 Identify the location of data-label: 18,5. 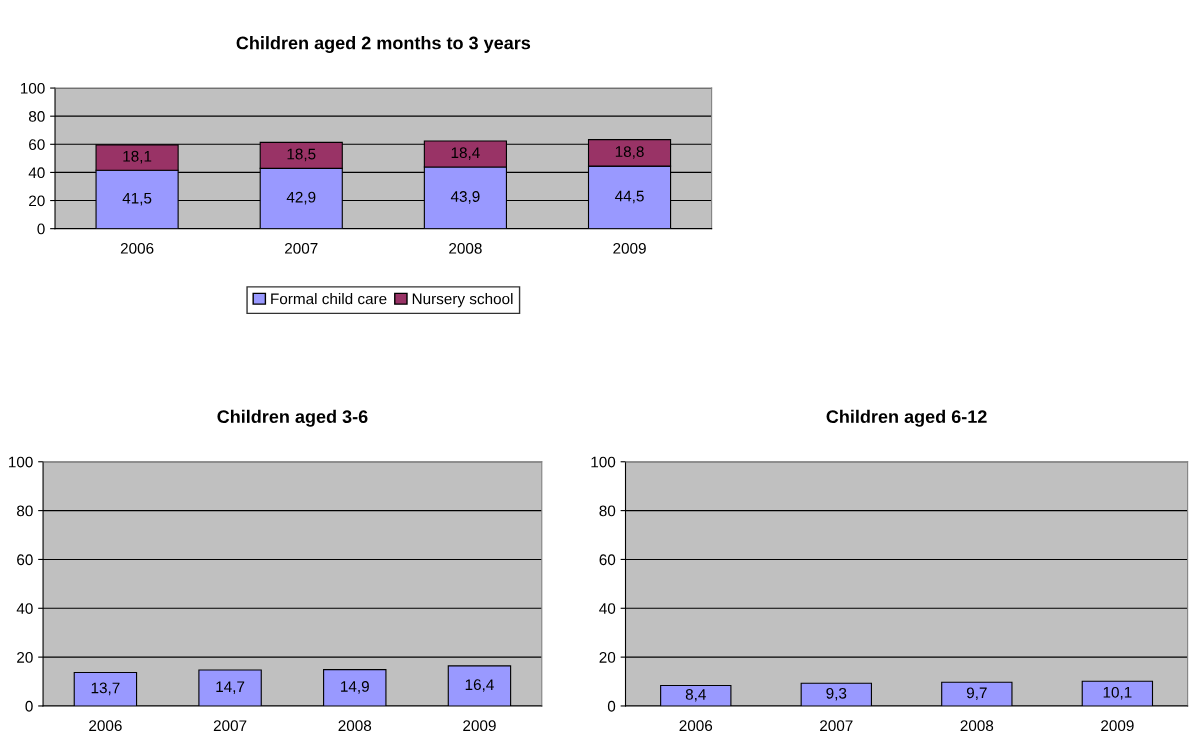
(301, 155).